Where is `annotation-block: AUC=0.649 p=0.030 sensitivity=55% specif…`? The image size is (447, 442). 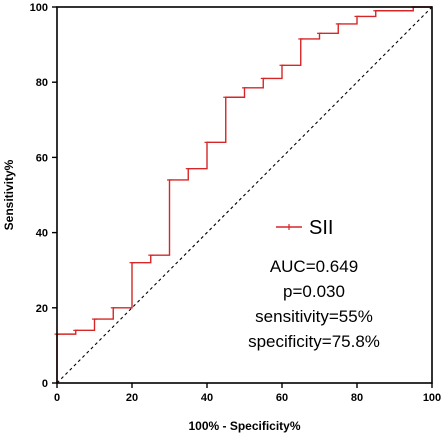
annotation-block: AUC=0.649 p=0.030 sensitivity=55% specif… is located at coordinates (314, 304).